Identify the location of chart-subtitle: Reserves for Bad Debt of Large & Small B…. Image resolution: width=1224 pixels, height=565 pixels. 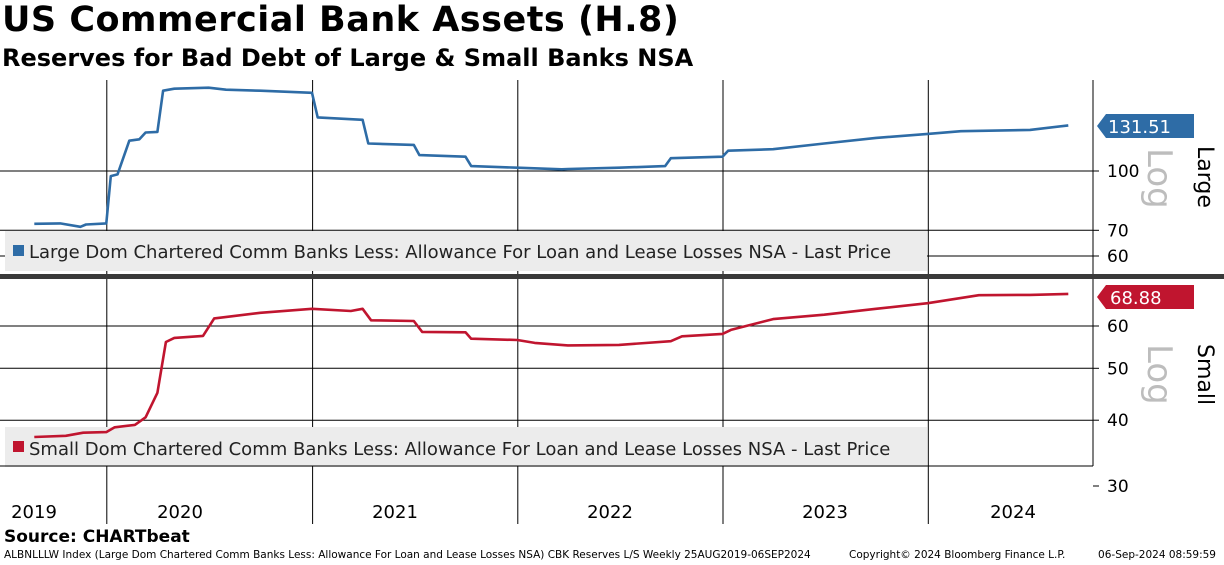
(348, 58).